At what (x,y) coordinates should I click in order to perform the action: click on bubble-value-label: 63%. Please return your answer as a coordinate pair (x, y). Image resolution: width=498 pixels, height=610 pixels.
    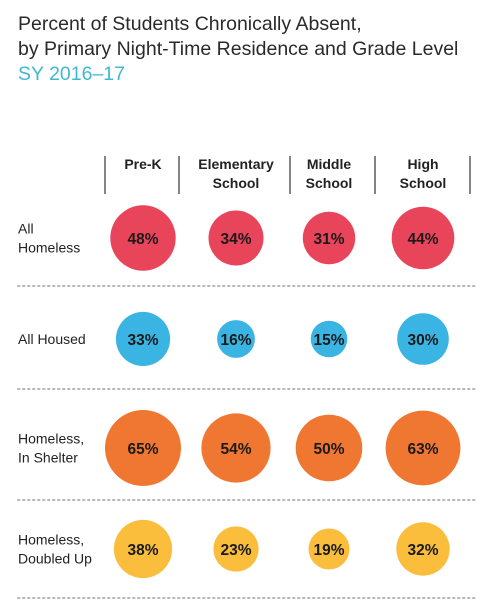
    Looking at the image, I should click on (422, 449).